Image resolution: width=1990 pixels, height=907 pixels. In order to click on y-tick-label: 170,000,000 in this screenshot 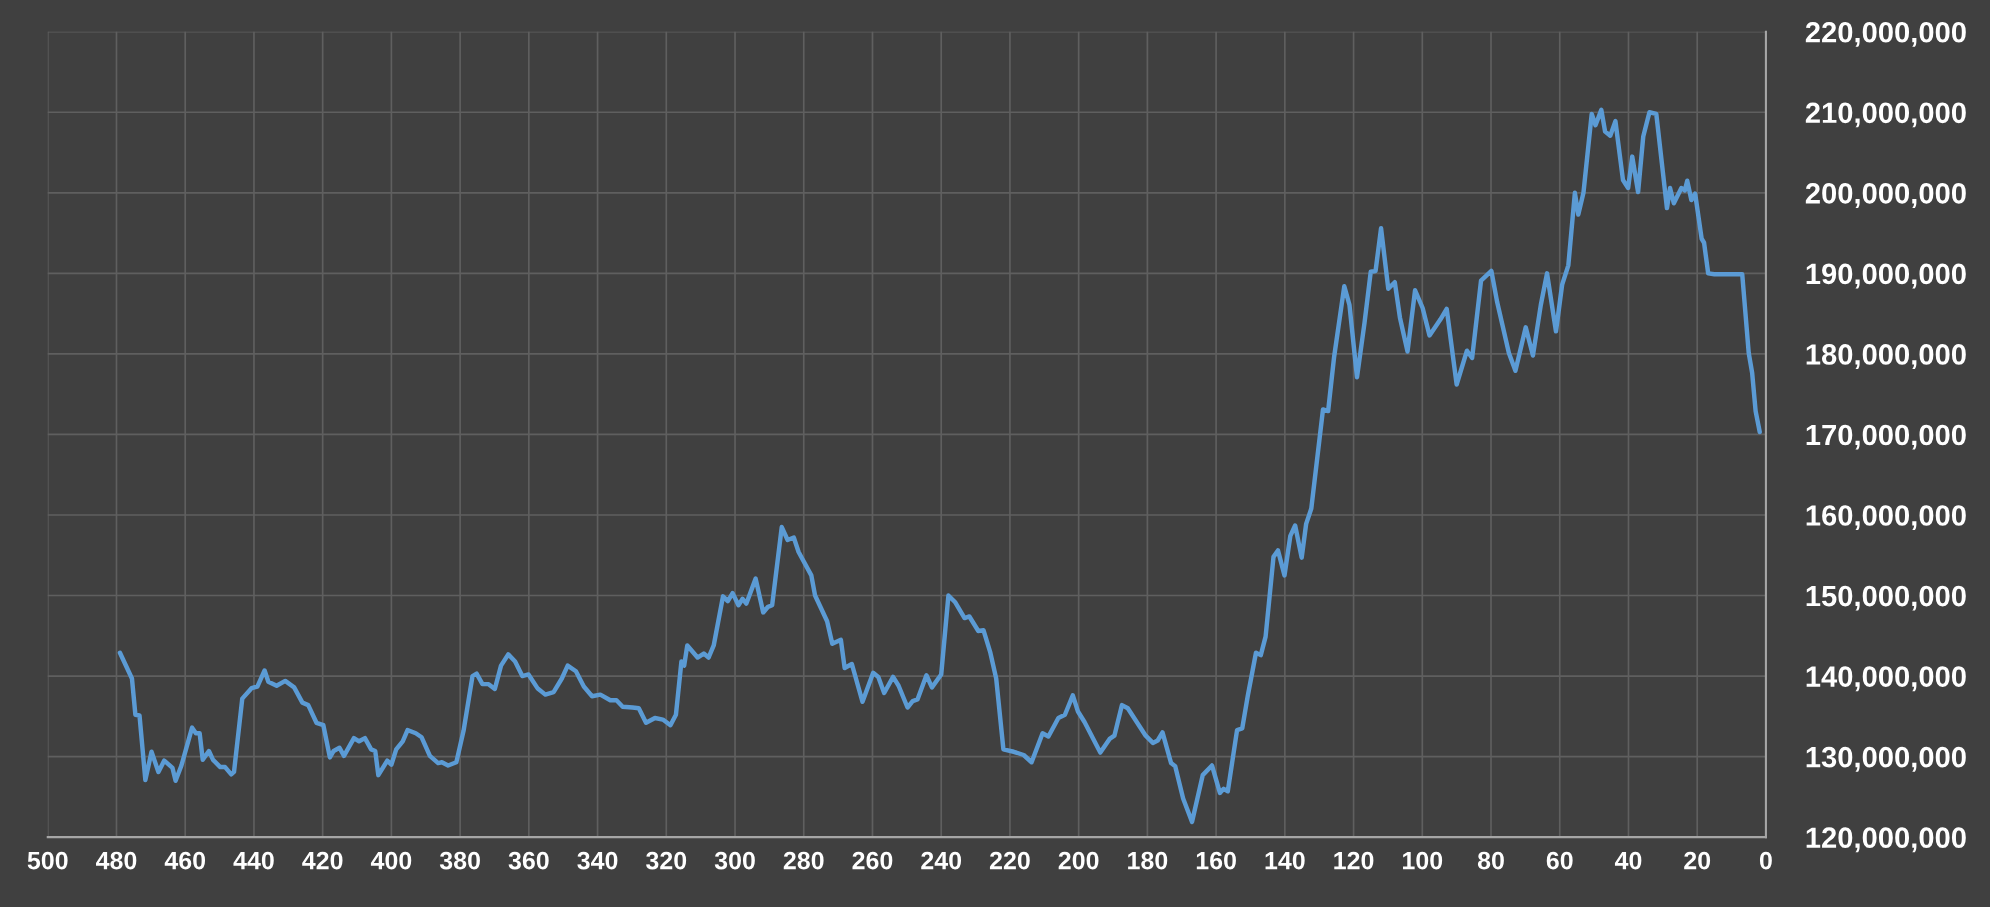, I will do `click(1886, 437)`.